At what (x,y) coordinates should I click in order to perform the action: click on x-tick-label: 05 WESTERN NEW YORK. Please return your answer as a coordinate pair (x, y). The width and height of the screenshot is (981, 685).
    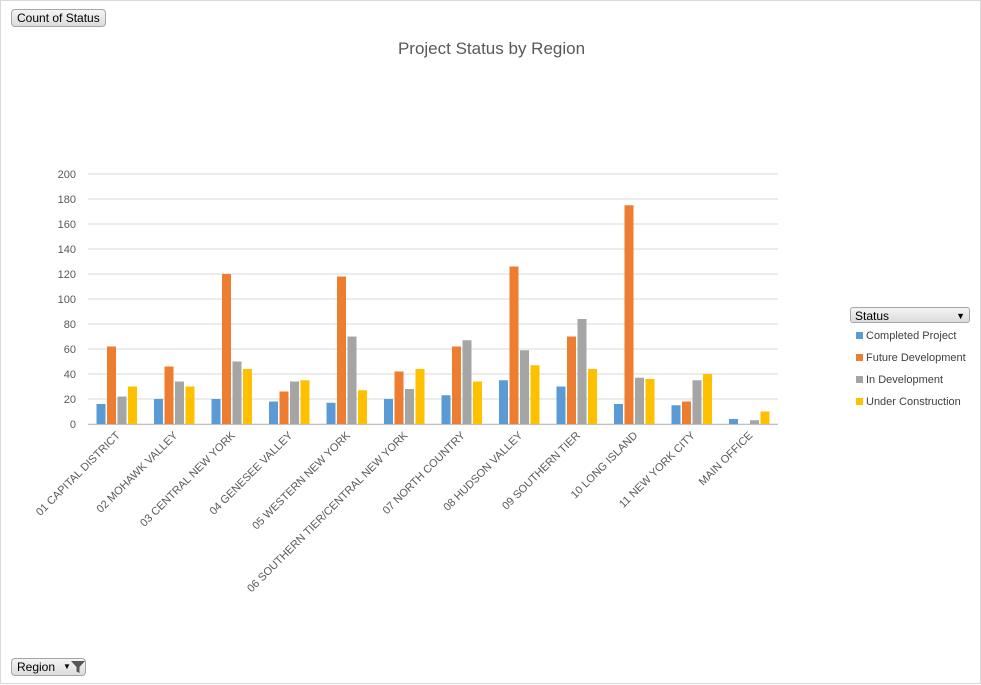
    Looking at the image, I should click on (301, 480).